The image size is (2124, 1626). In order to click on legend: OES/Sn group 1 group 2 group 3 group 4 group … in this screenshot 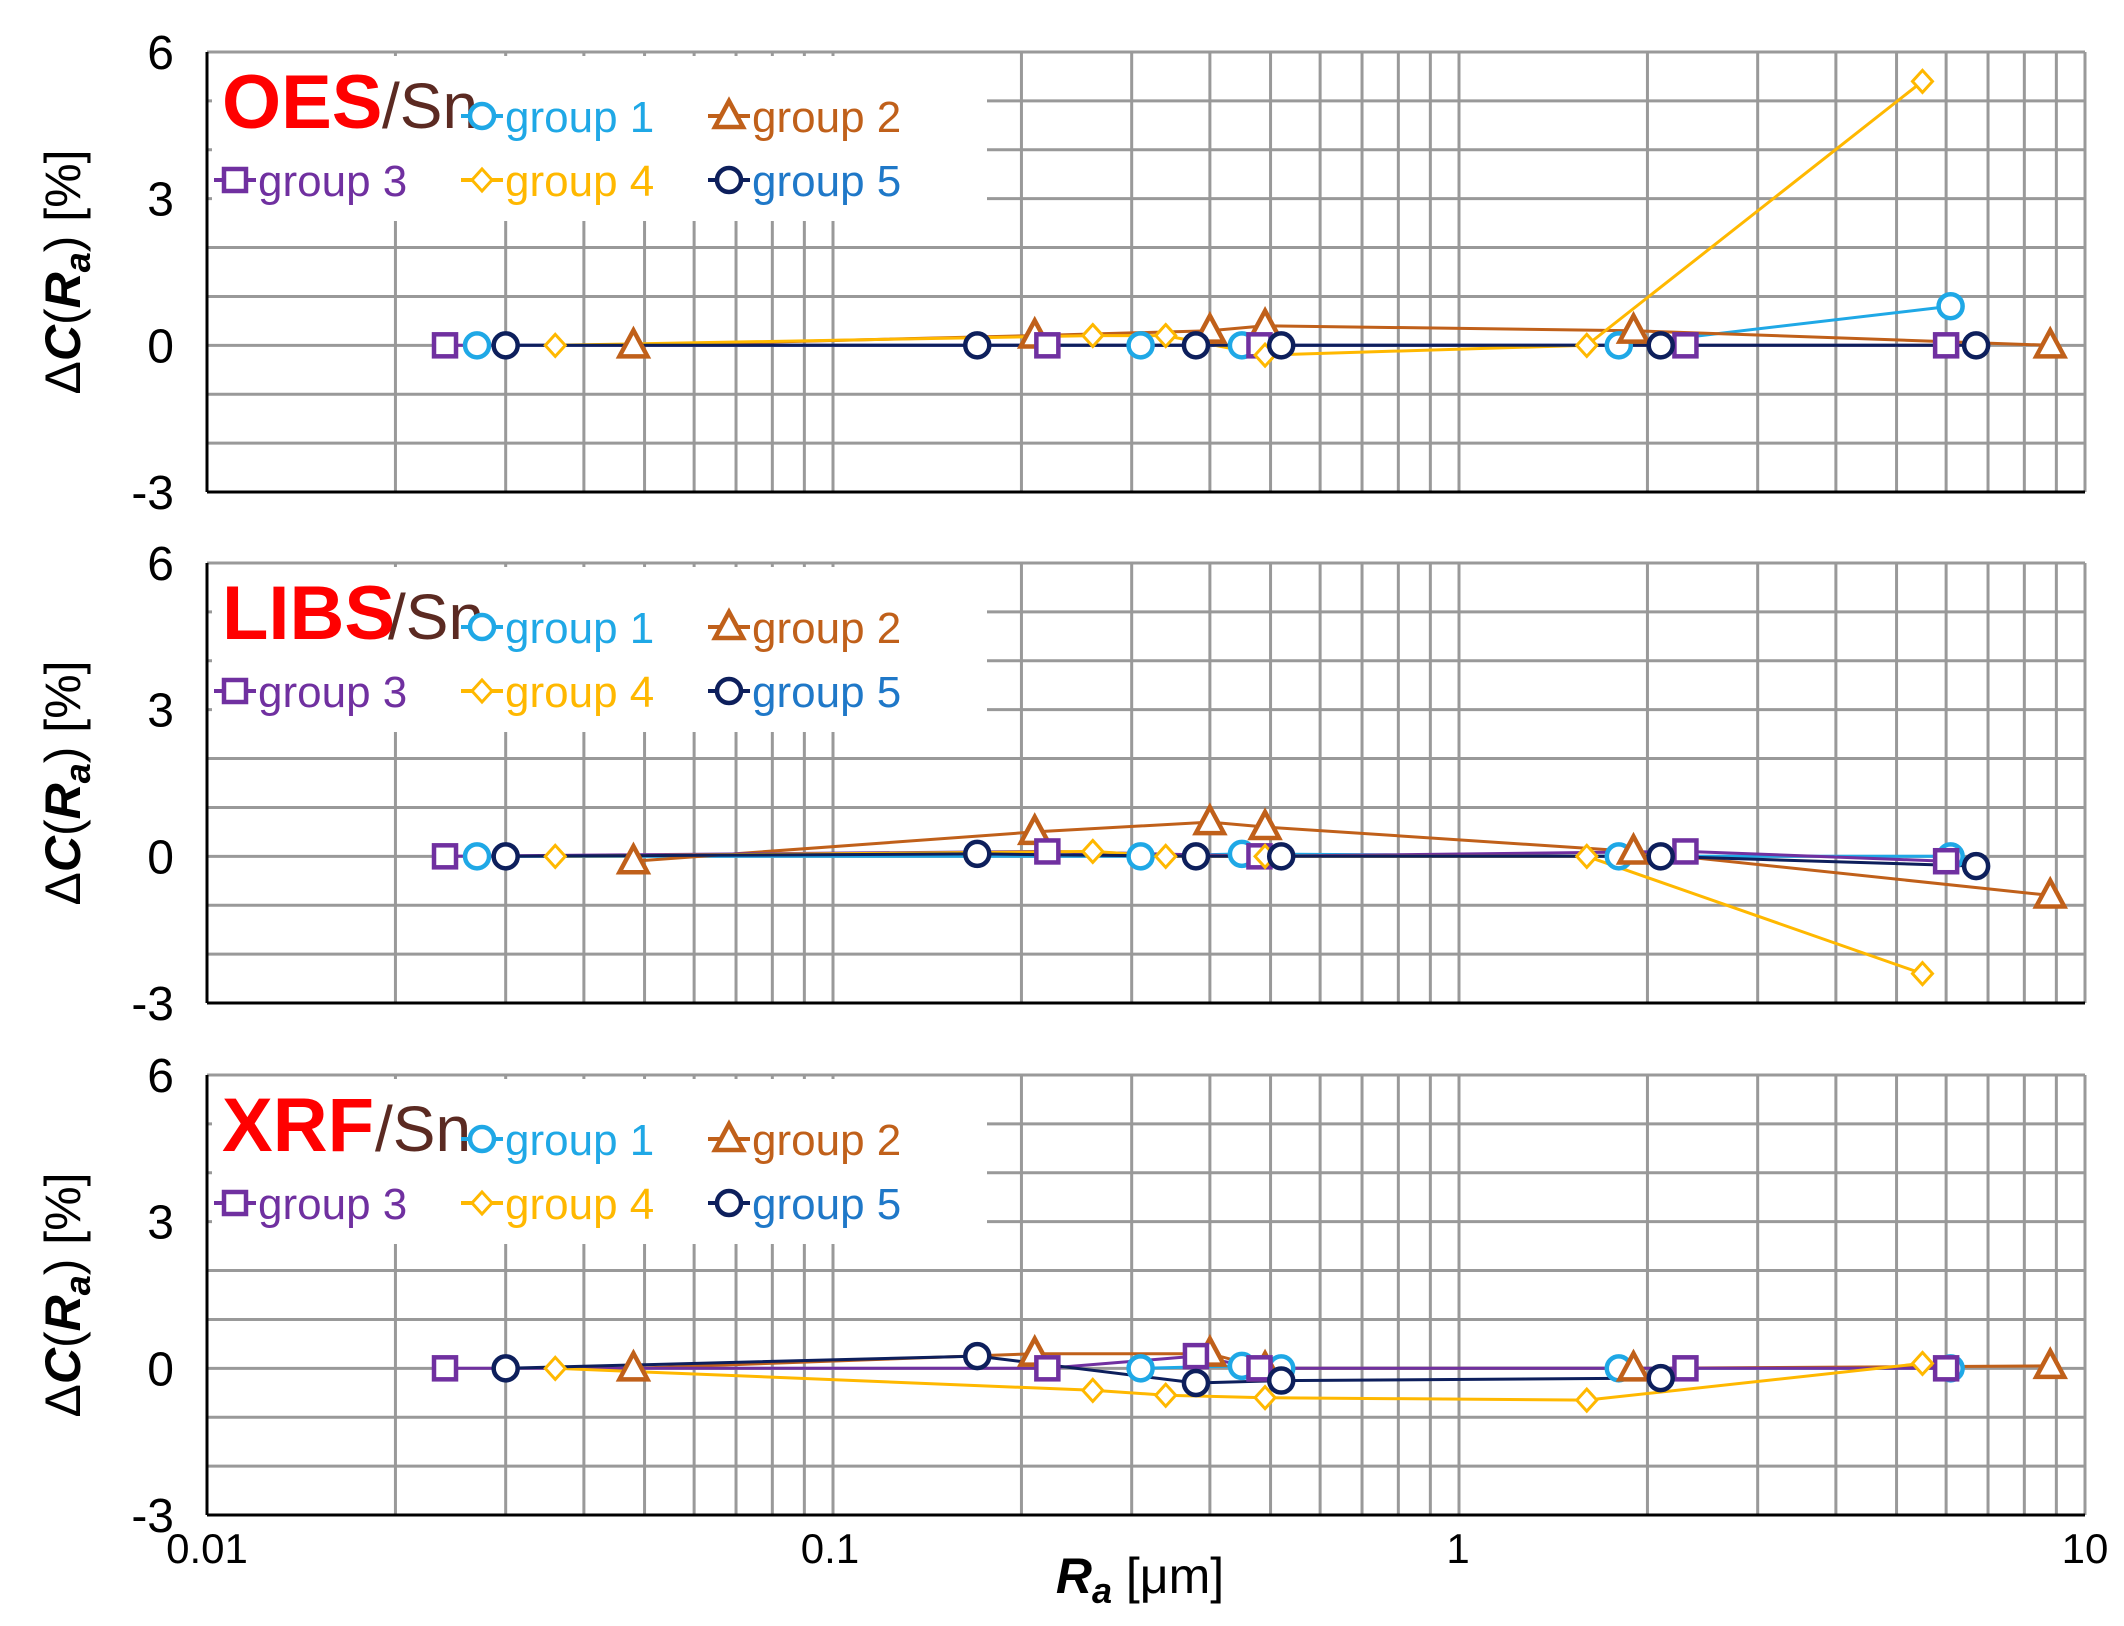, I will do `click(599, 138)`.